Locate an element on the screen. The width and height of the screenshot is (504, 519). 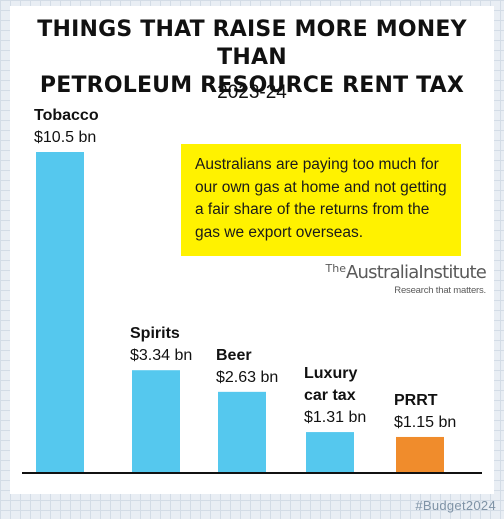
value-label-spirits: $3.34 bn is located at coordinates (161, 355).